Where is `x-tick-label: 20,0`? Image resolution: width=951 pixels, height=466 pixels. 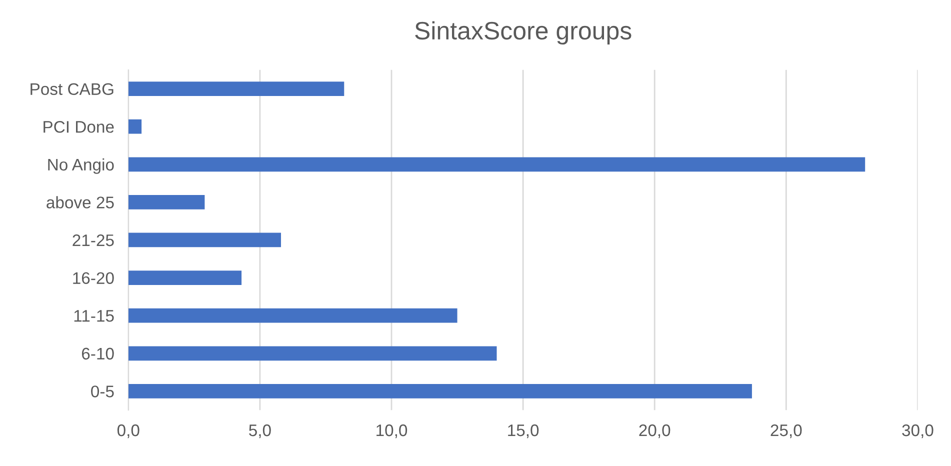 x-tick-label: 20,0 is located at coordinates (654, 431).